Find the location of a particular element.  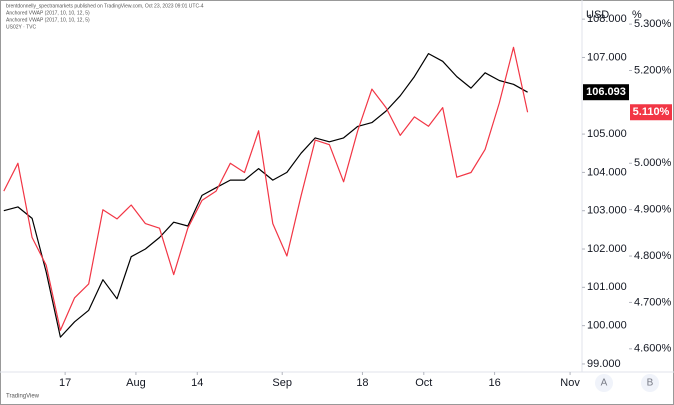

y2-tick-label: 4.900% is located at coordinates (653, 210).